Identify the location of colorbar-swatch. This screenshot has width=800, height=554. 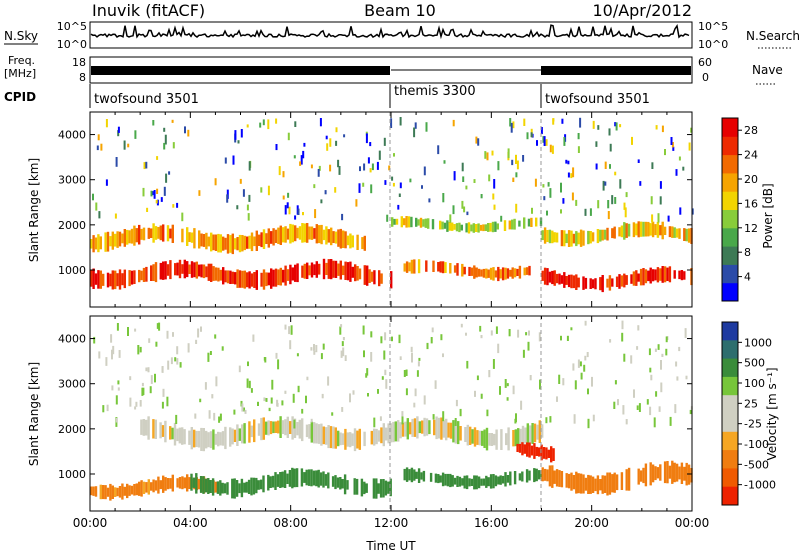
(730, 146).